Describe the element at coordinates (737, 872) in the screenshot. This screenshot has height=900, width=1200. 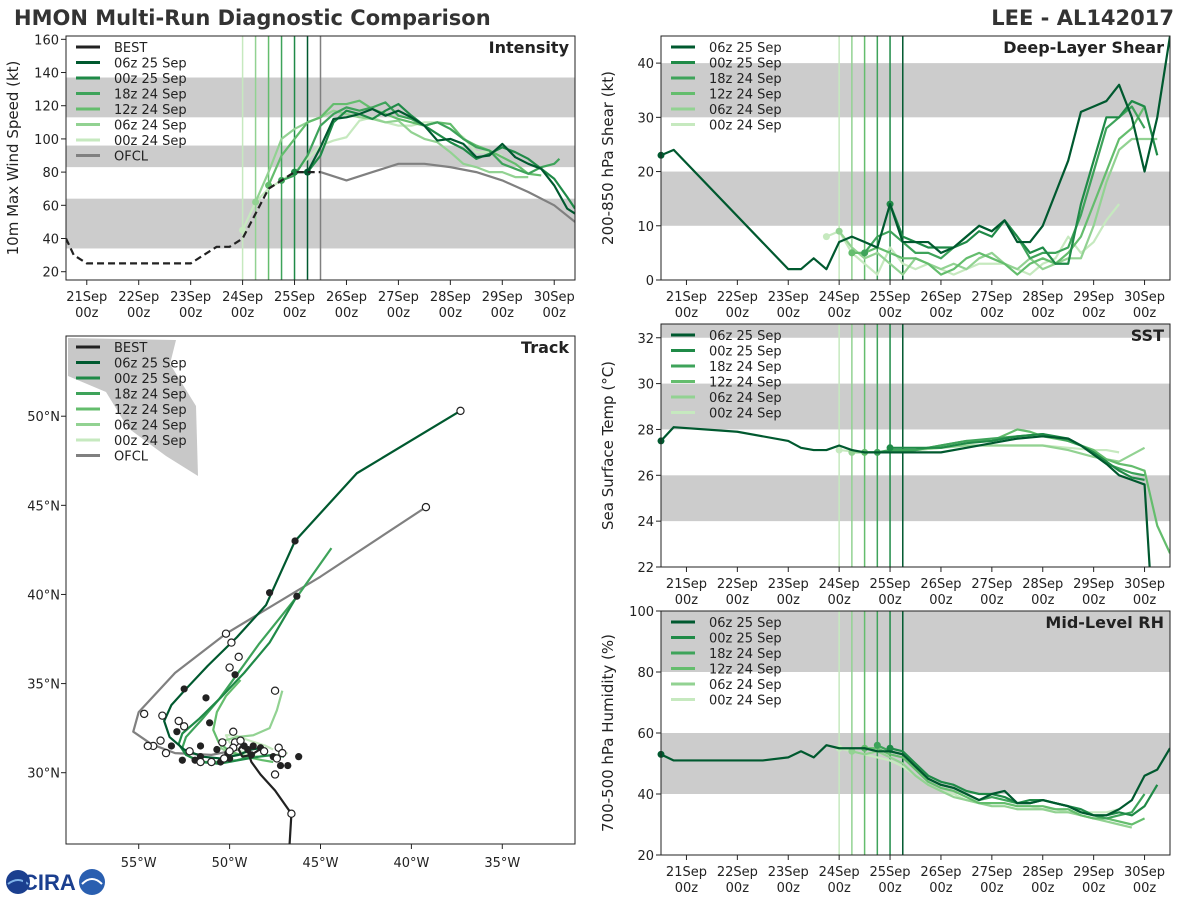
I see `rh-xtick-day: 22Sep` at that location.